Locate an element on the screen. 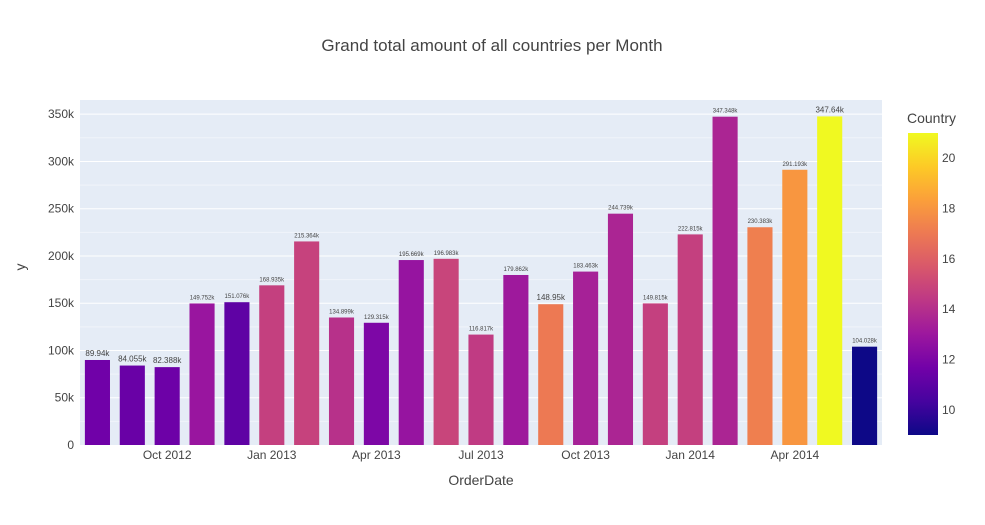  bar-data-label: 183.463k is located at coordinates (586, 267).